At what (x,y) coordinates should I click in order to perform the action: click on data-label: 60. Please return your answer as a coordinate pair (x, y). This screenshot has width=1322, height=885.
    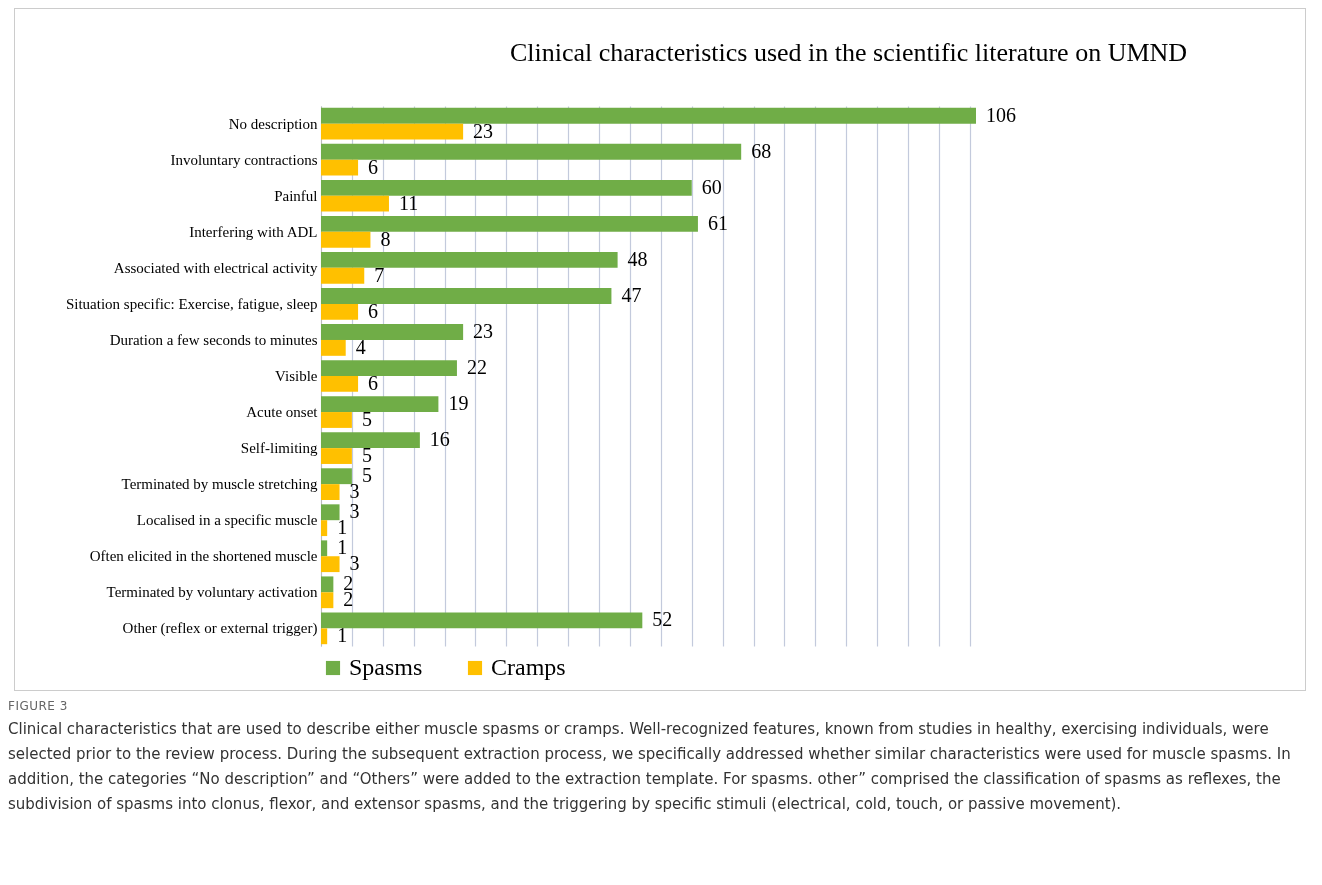
    Looking at the image, I should click on (711, 186).